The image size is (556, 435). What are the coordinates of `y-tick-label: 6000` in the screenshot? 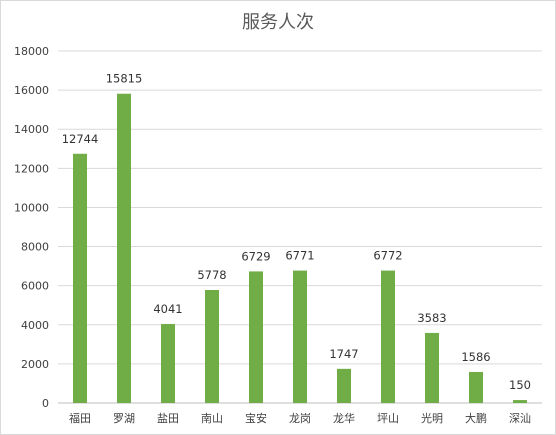 It's located at (35, 286).